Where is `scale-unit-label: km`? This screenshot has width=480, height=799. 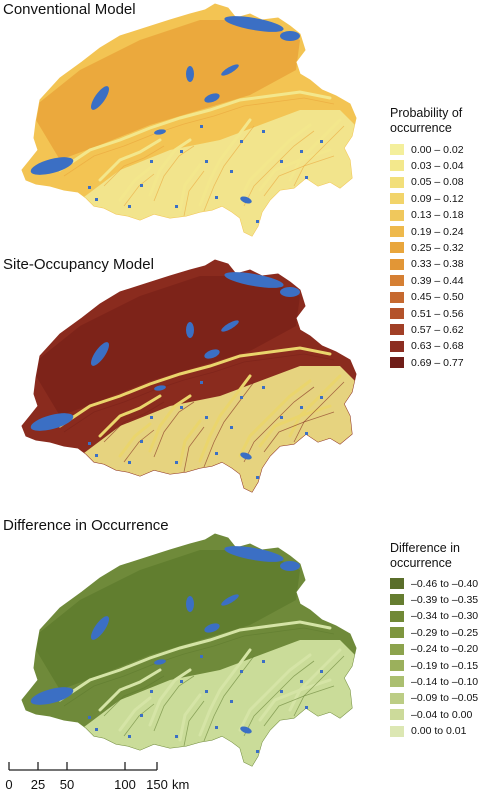
scale-unit-label: km is located at coordinates (181, 784).